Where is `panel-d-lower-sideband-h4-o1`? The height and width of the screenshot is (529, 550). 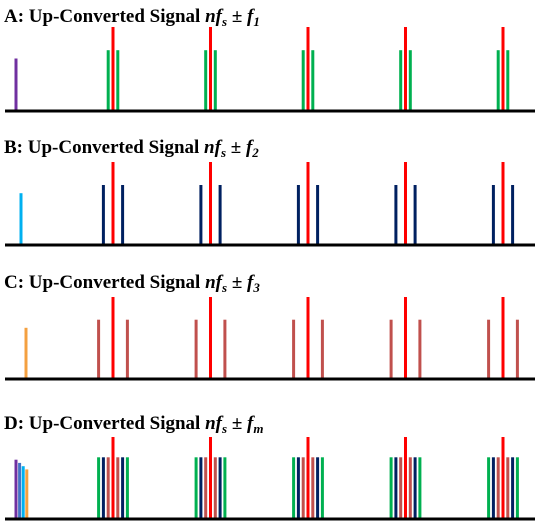 panel-d-lower-sideband-h4-o1 is located at coordinates (401, 488).